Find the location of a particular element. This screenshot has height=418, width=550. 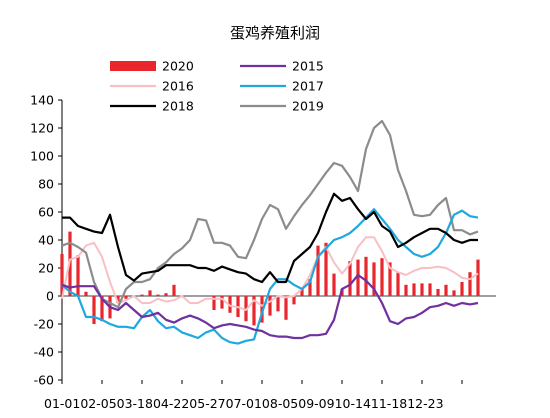

legend-label-2019: 2019 is located at coordinates (308, 106).